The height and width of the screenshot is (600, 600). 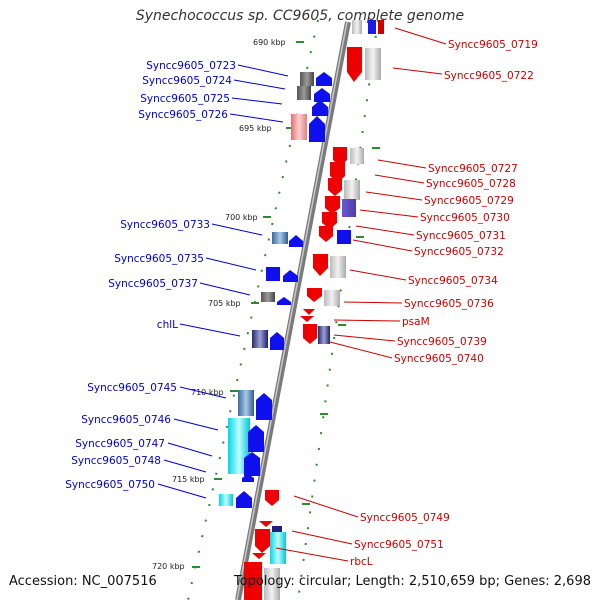 I want to click on gene-label: Syncc9605_0740, so click(x=439, y=359).